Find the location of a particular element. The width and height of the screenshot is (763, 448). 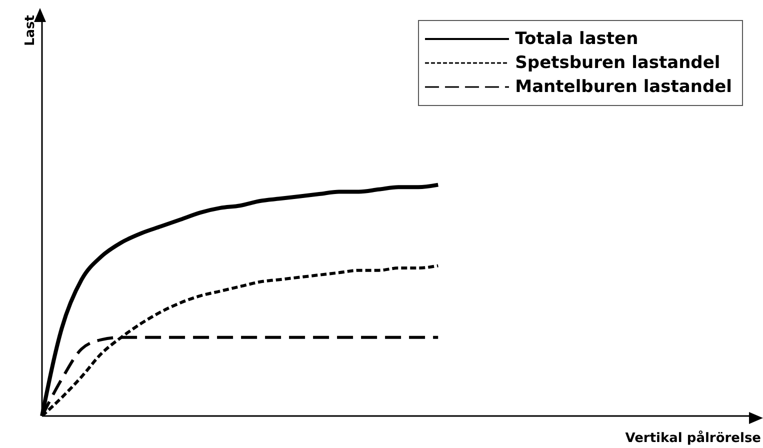

legend-label: Mantelburen lastandel is located at coordinates (623, 87).